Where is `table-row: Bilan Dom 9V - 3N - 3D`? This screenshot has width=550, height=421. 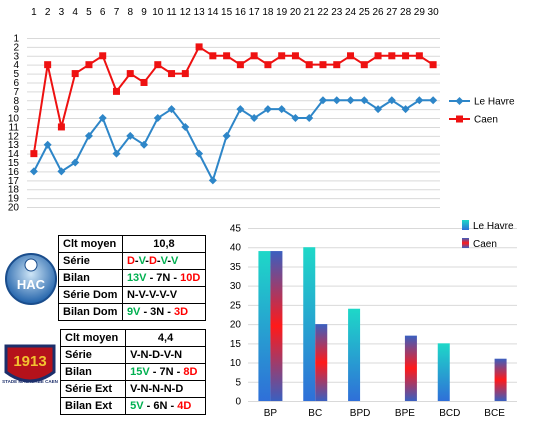
table-row: Bilan Dom 9V - 3N - 3D is located at coordinates (132, 312).